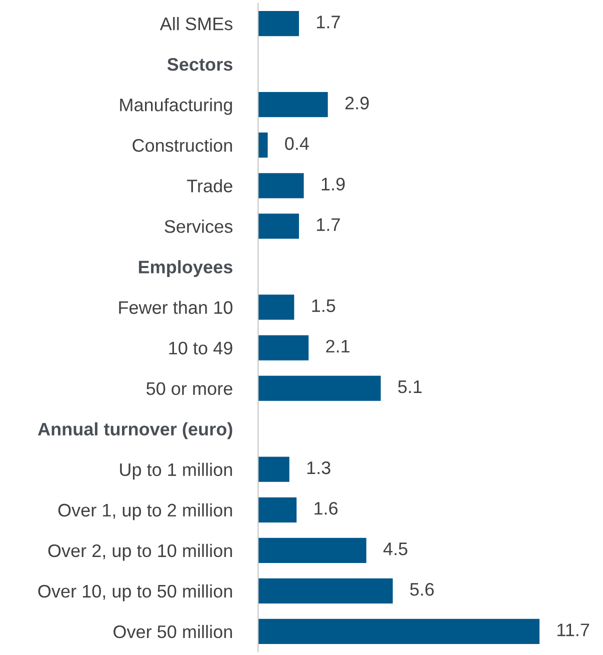  Describe the element at coordinates (422, 589) in the screenshot. I see `data-label: 5.6` at that location.